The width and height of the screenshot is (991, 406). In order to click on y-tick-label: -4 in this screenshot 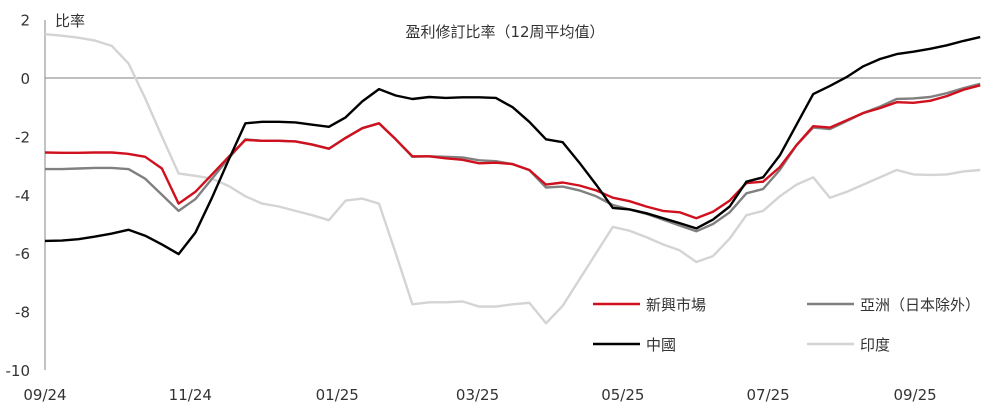, I will do `click(22, 196)`.